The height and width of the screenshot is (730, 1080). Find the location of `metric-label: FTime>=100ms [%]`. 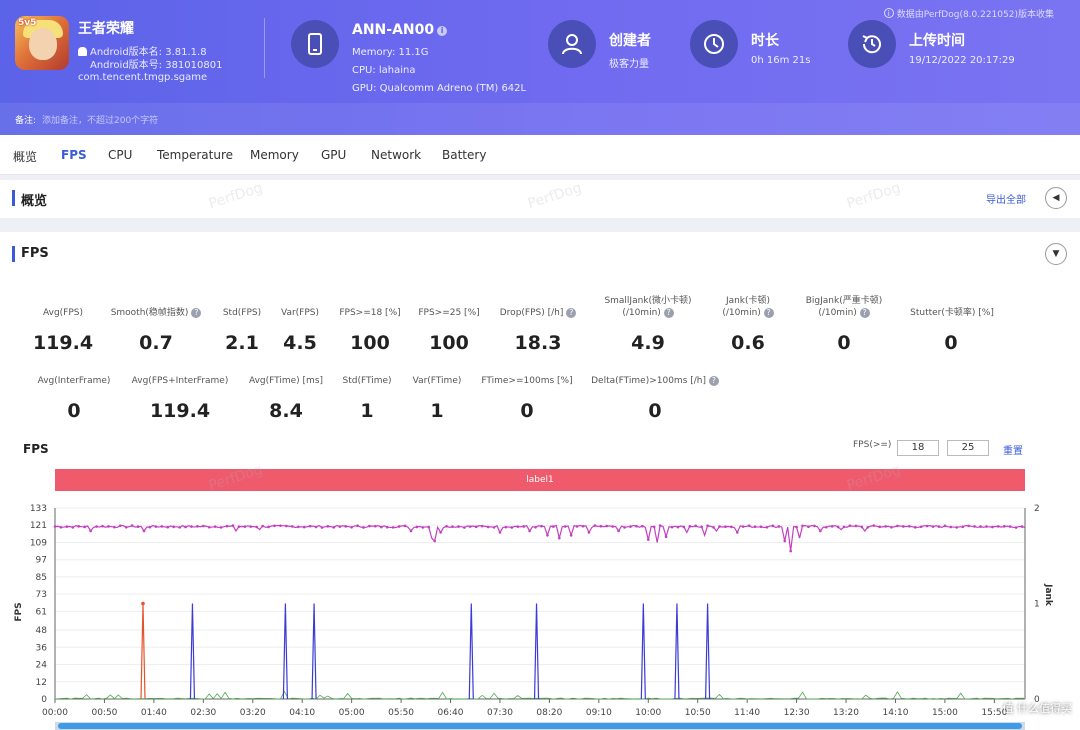

metric-label: FTime>=100ms [%] is located at coordinates (527, 381).